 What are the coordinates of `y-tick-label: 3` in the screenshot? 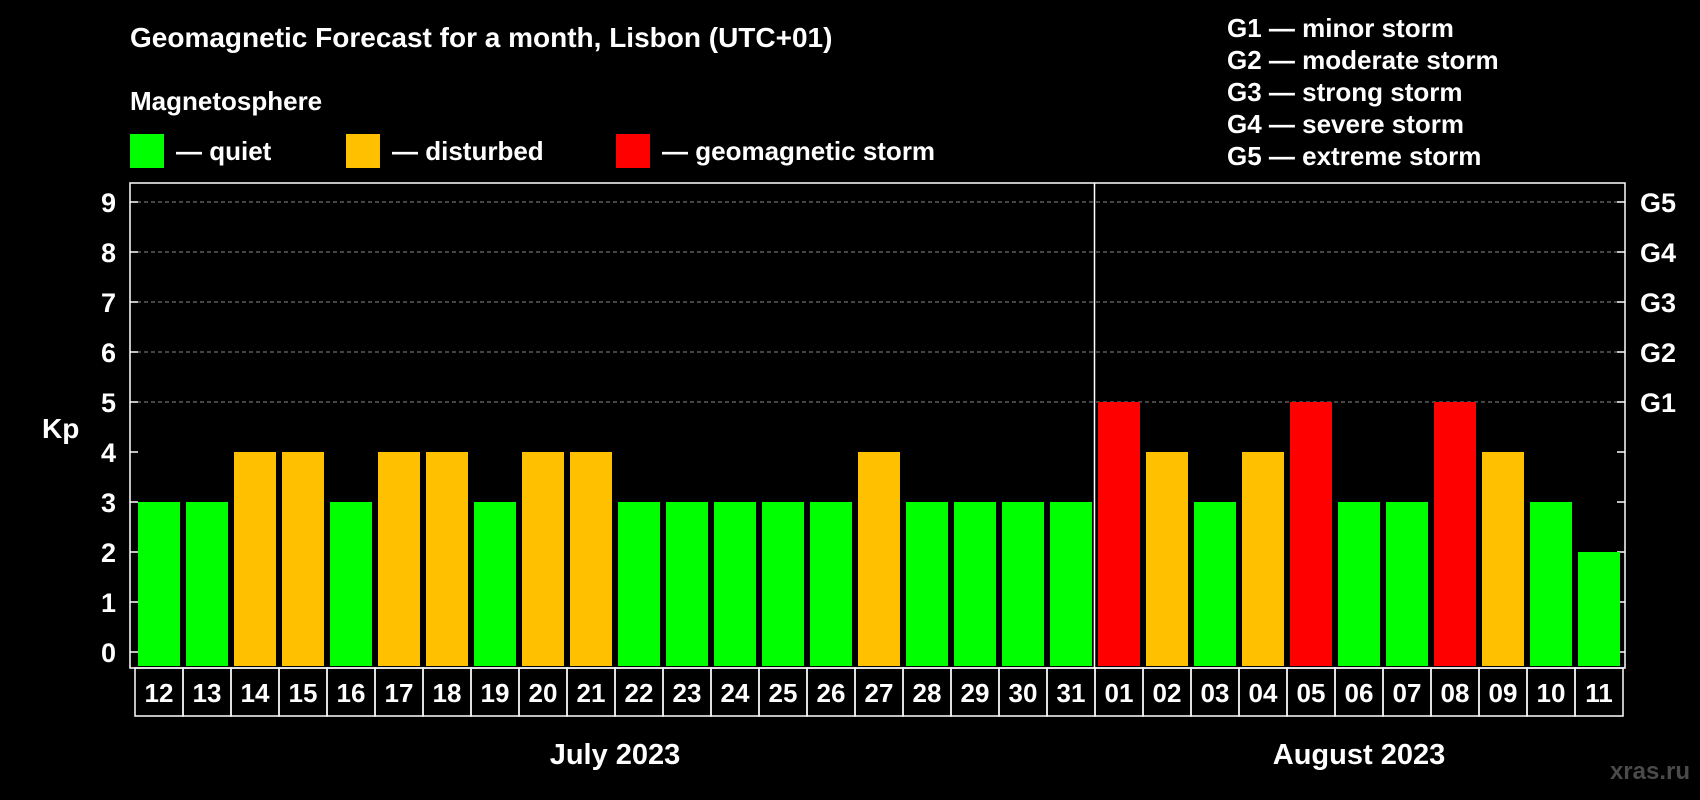 It's located at (108, 503).